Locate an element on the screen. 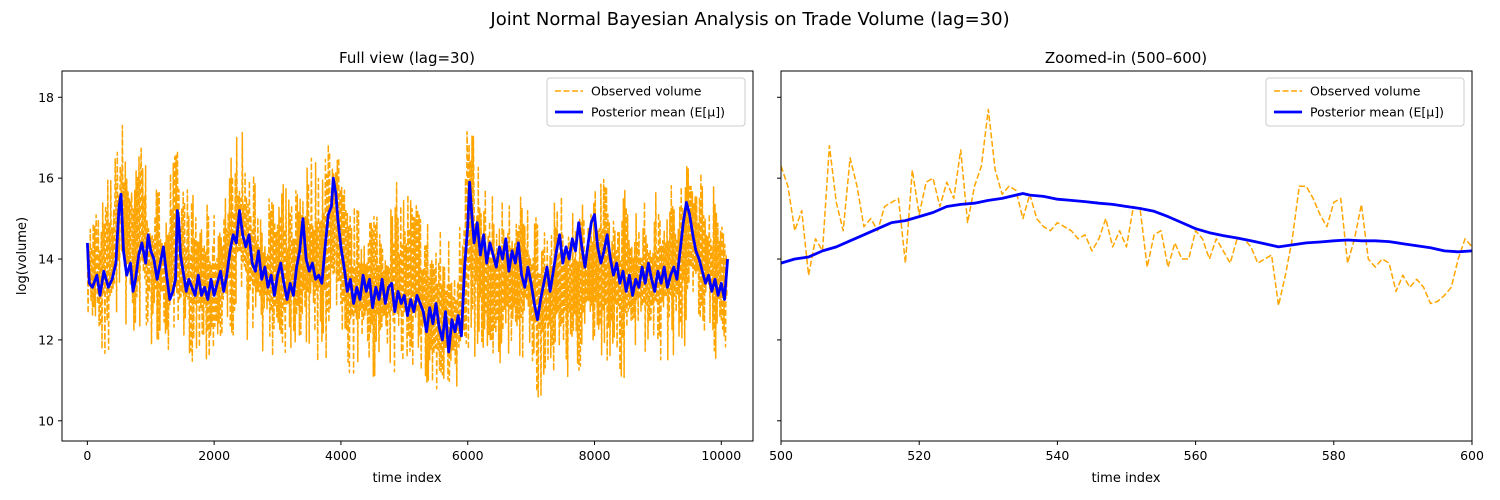  full-view-ytick-label: 12 is located at coordinates (46, 339).